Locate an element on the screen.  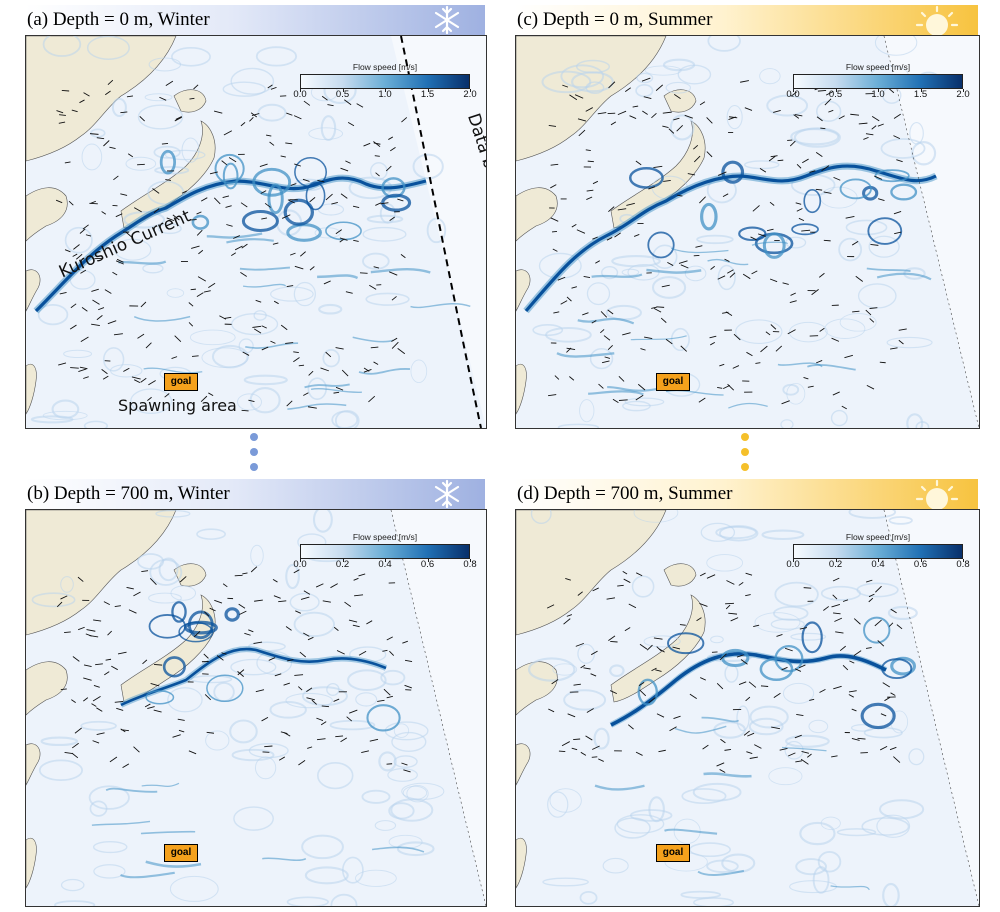
panel-d-title: (d) Depth = 700 m, Summer is located at coordinates (625, 493).